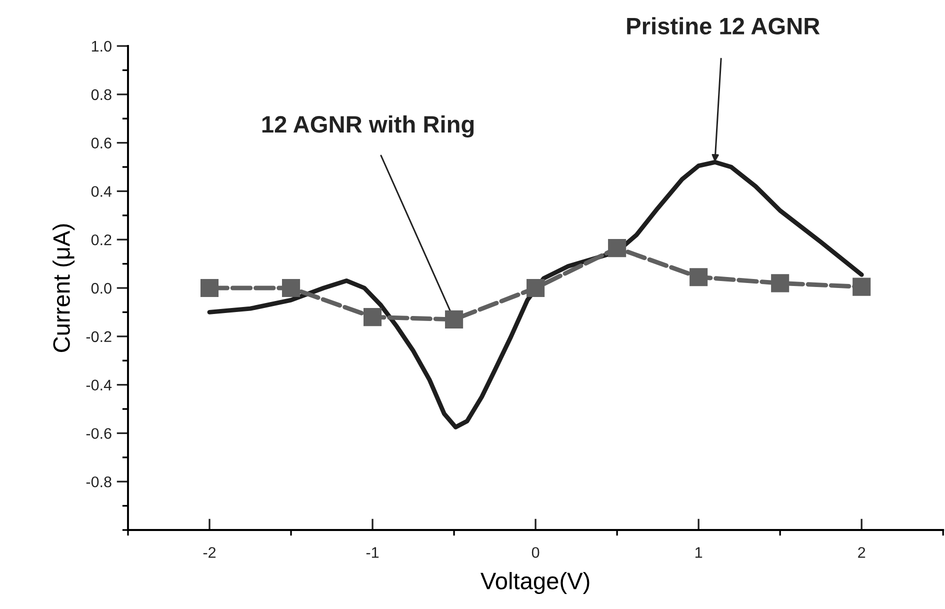 This screenshot has width=945, height=609. What do you see at coordinates (536, 552) in the screenshot?
I see `x-tick-label: 0` at bounding box center [536, 552].